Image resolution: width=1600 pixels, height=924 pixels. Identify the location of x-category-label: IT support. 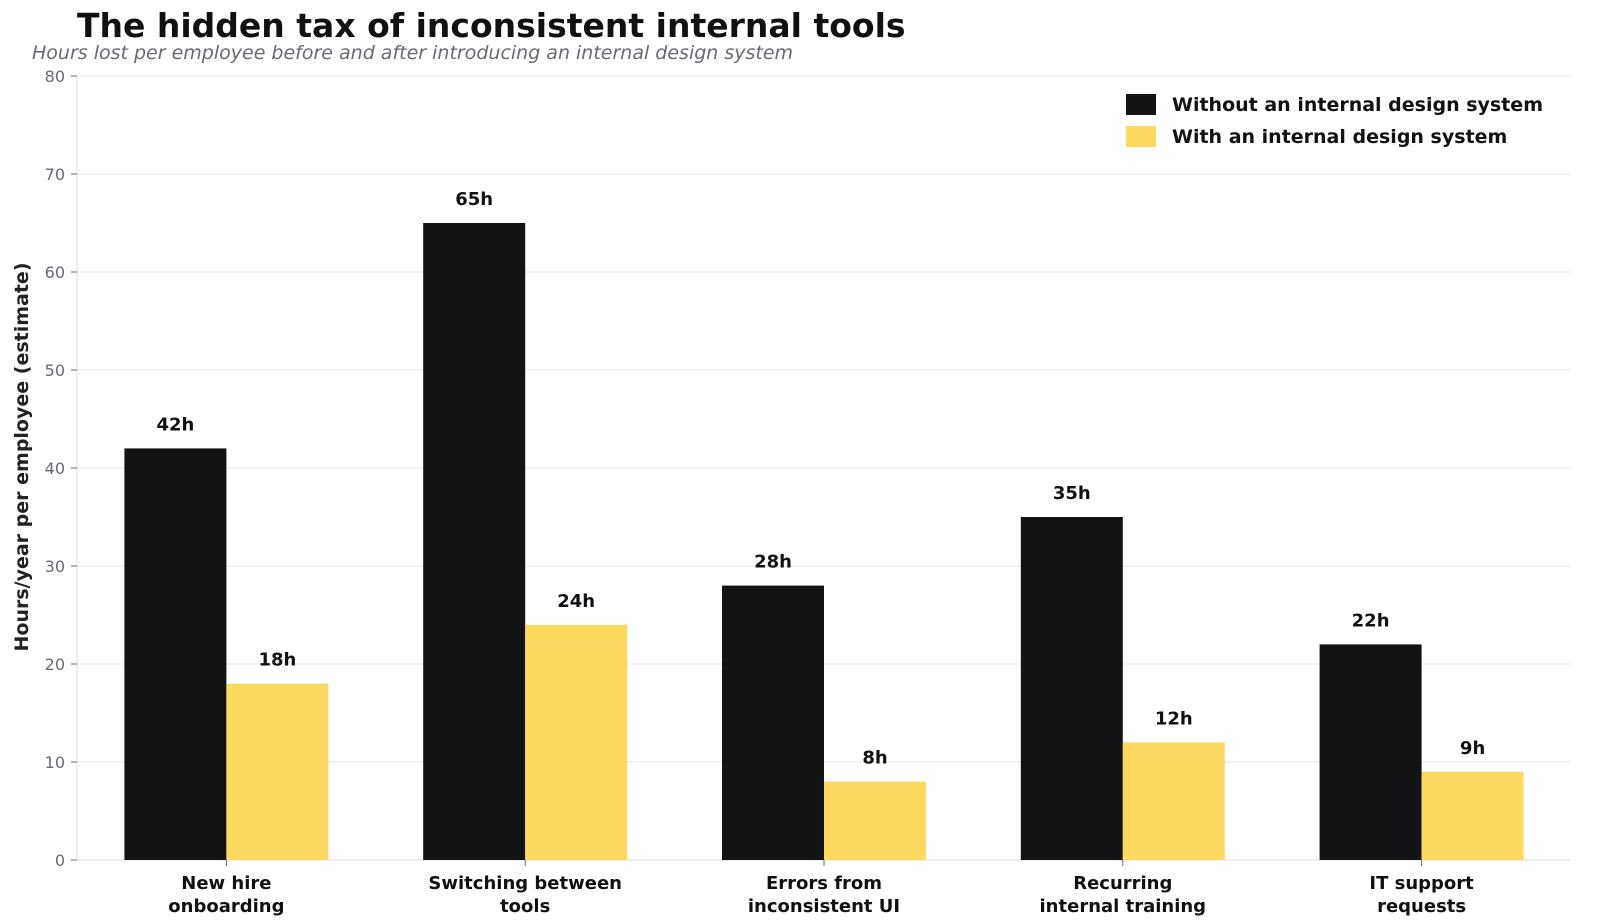
(1421, 883).